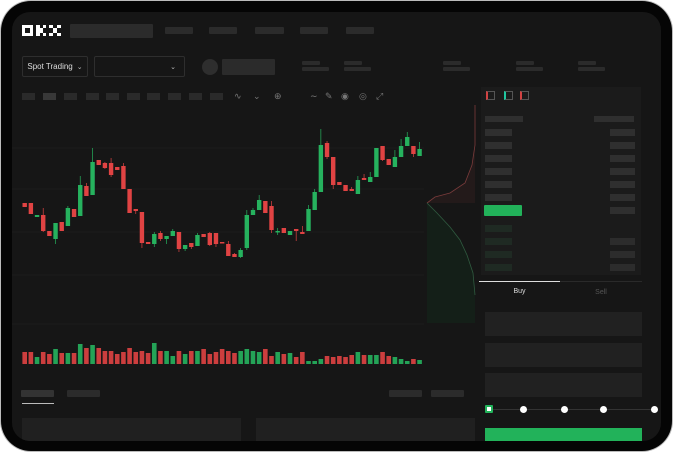 This screenshot has width=673, height=453. What do you see at coordinates (563, 385) in the screenshot?
I see `total-input` at bounding box center [563, 385].